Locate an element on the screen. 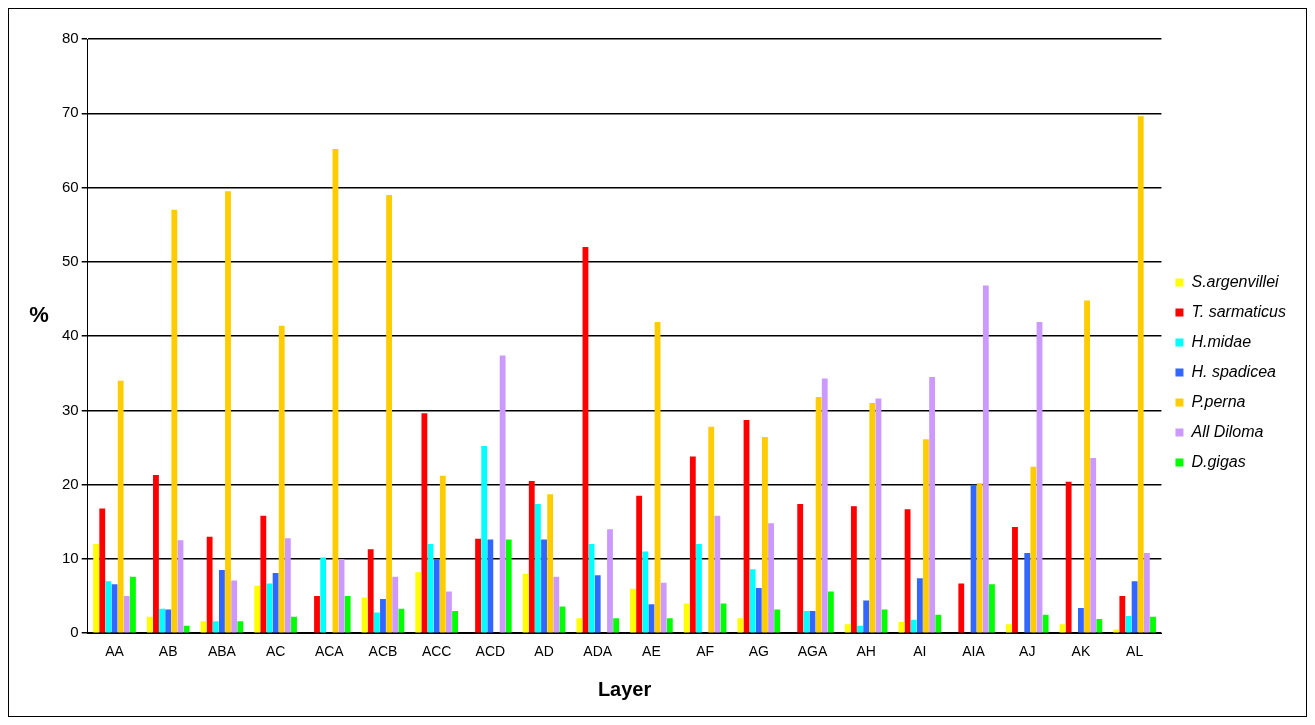  x-tick-label: ACC is located at coordinates (436, 651).